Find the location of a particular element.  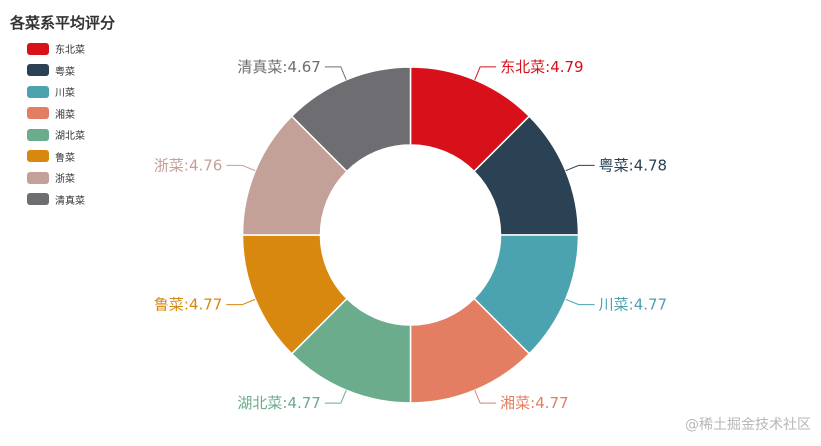

legend-item-lu: 鲁菜 is located at coordinates (56, 157).